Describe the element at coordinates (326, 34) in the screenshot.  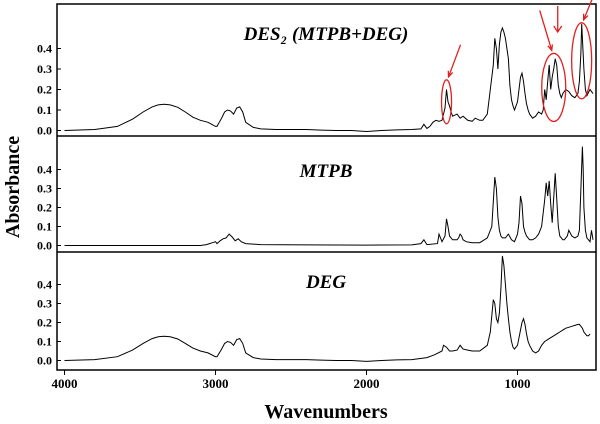
I see `panel-title: DES₂ (MTPB+DEG)` at that location.